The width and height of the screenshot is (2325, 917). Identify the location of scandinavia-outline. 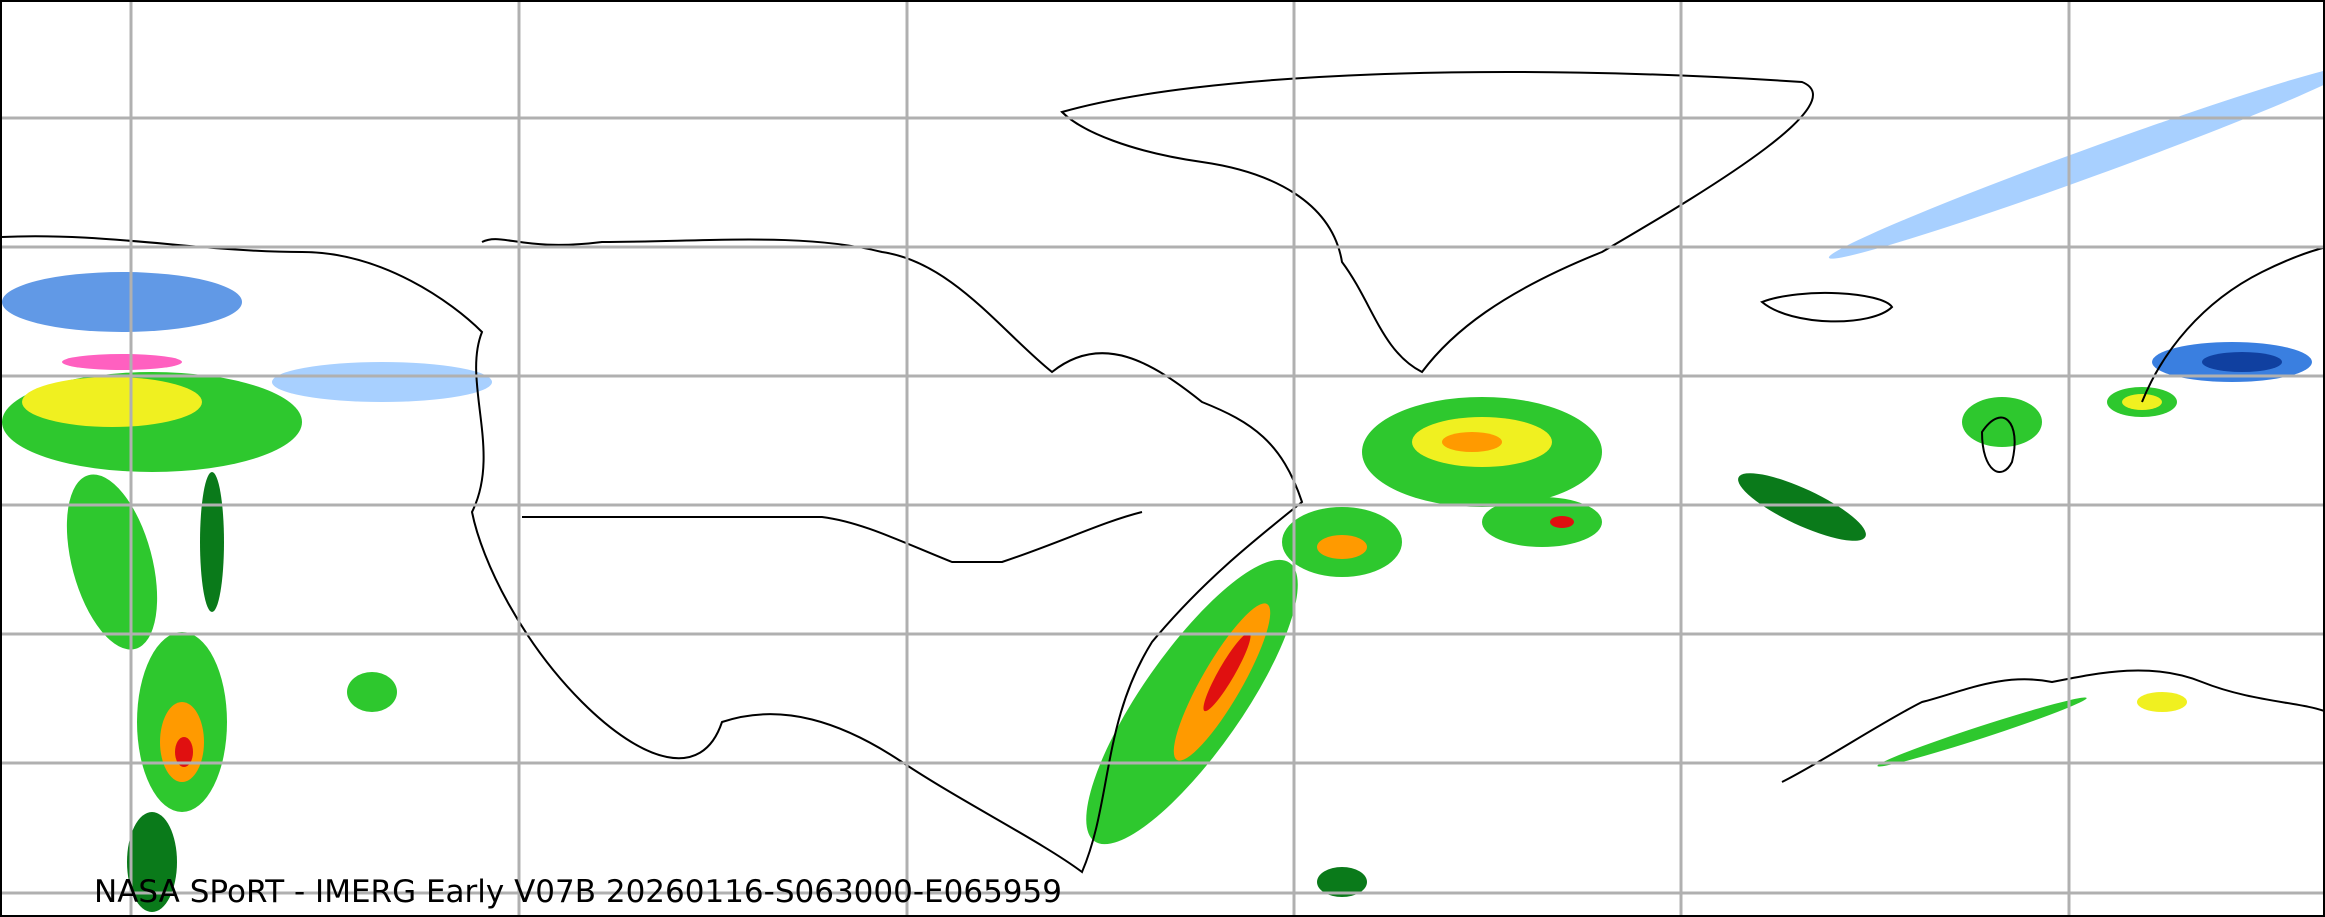
(2232, 324).